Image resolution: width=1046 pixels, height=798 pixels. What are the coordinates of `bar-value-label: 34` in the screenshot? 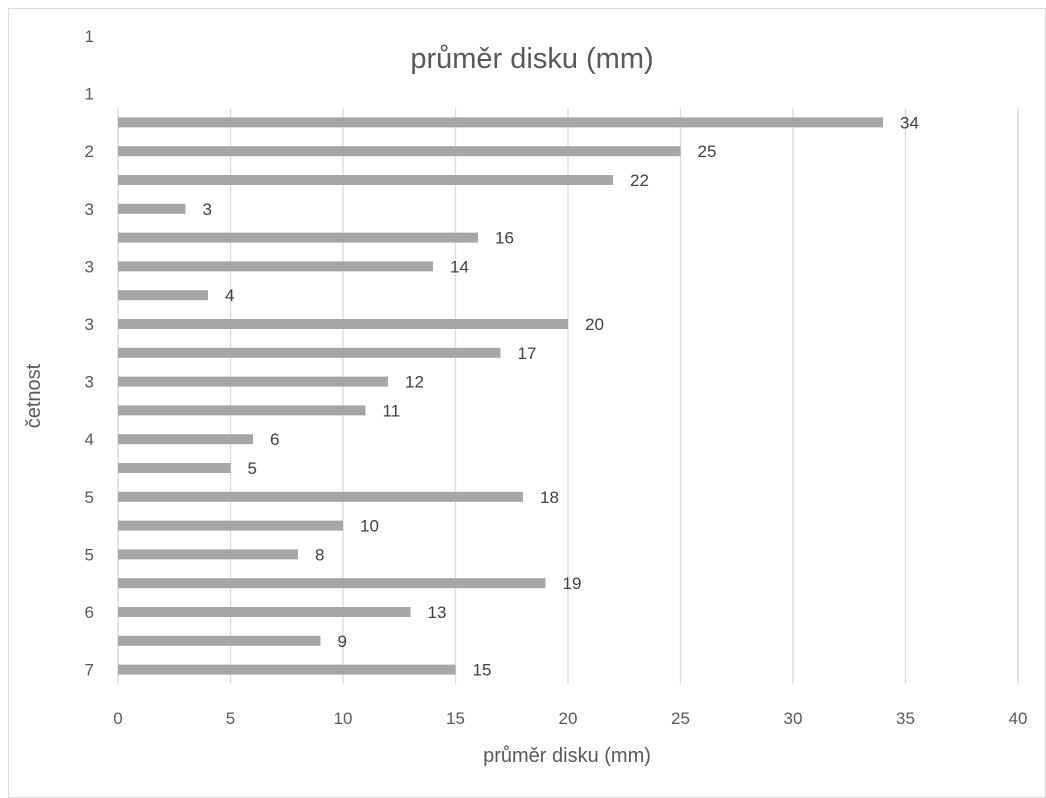 It's located at (909, 122).